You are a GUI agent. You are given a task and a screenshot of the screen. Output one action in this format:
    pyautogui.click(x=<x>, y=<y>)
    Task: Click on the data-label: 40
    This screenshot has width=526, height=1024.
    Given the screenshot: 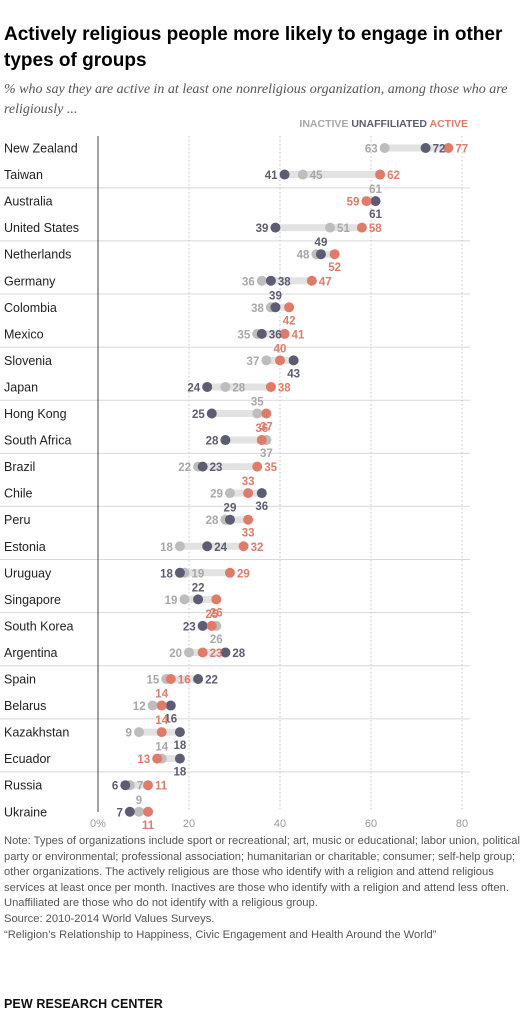 What is the action you would take?
    pyautogui.click(x=280, y=349)
    